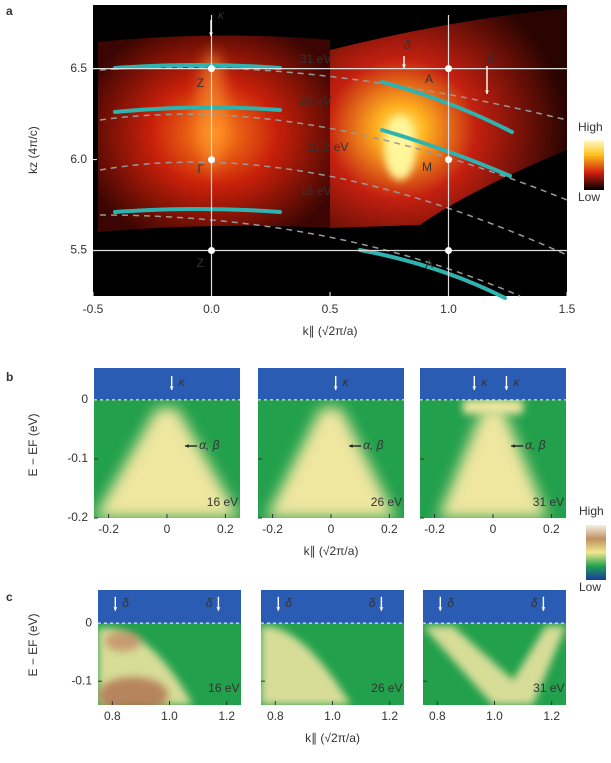 This screenshot has height=763, width=611. I want to click on panel-label: a, so click(9, 11).